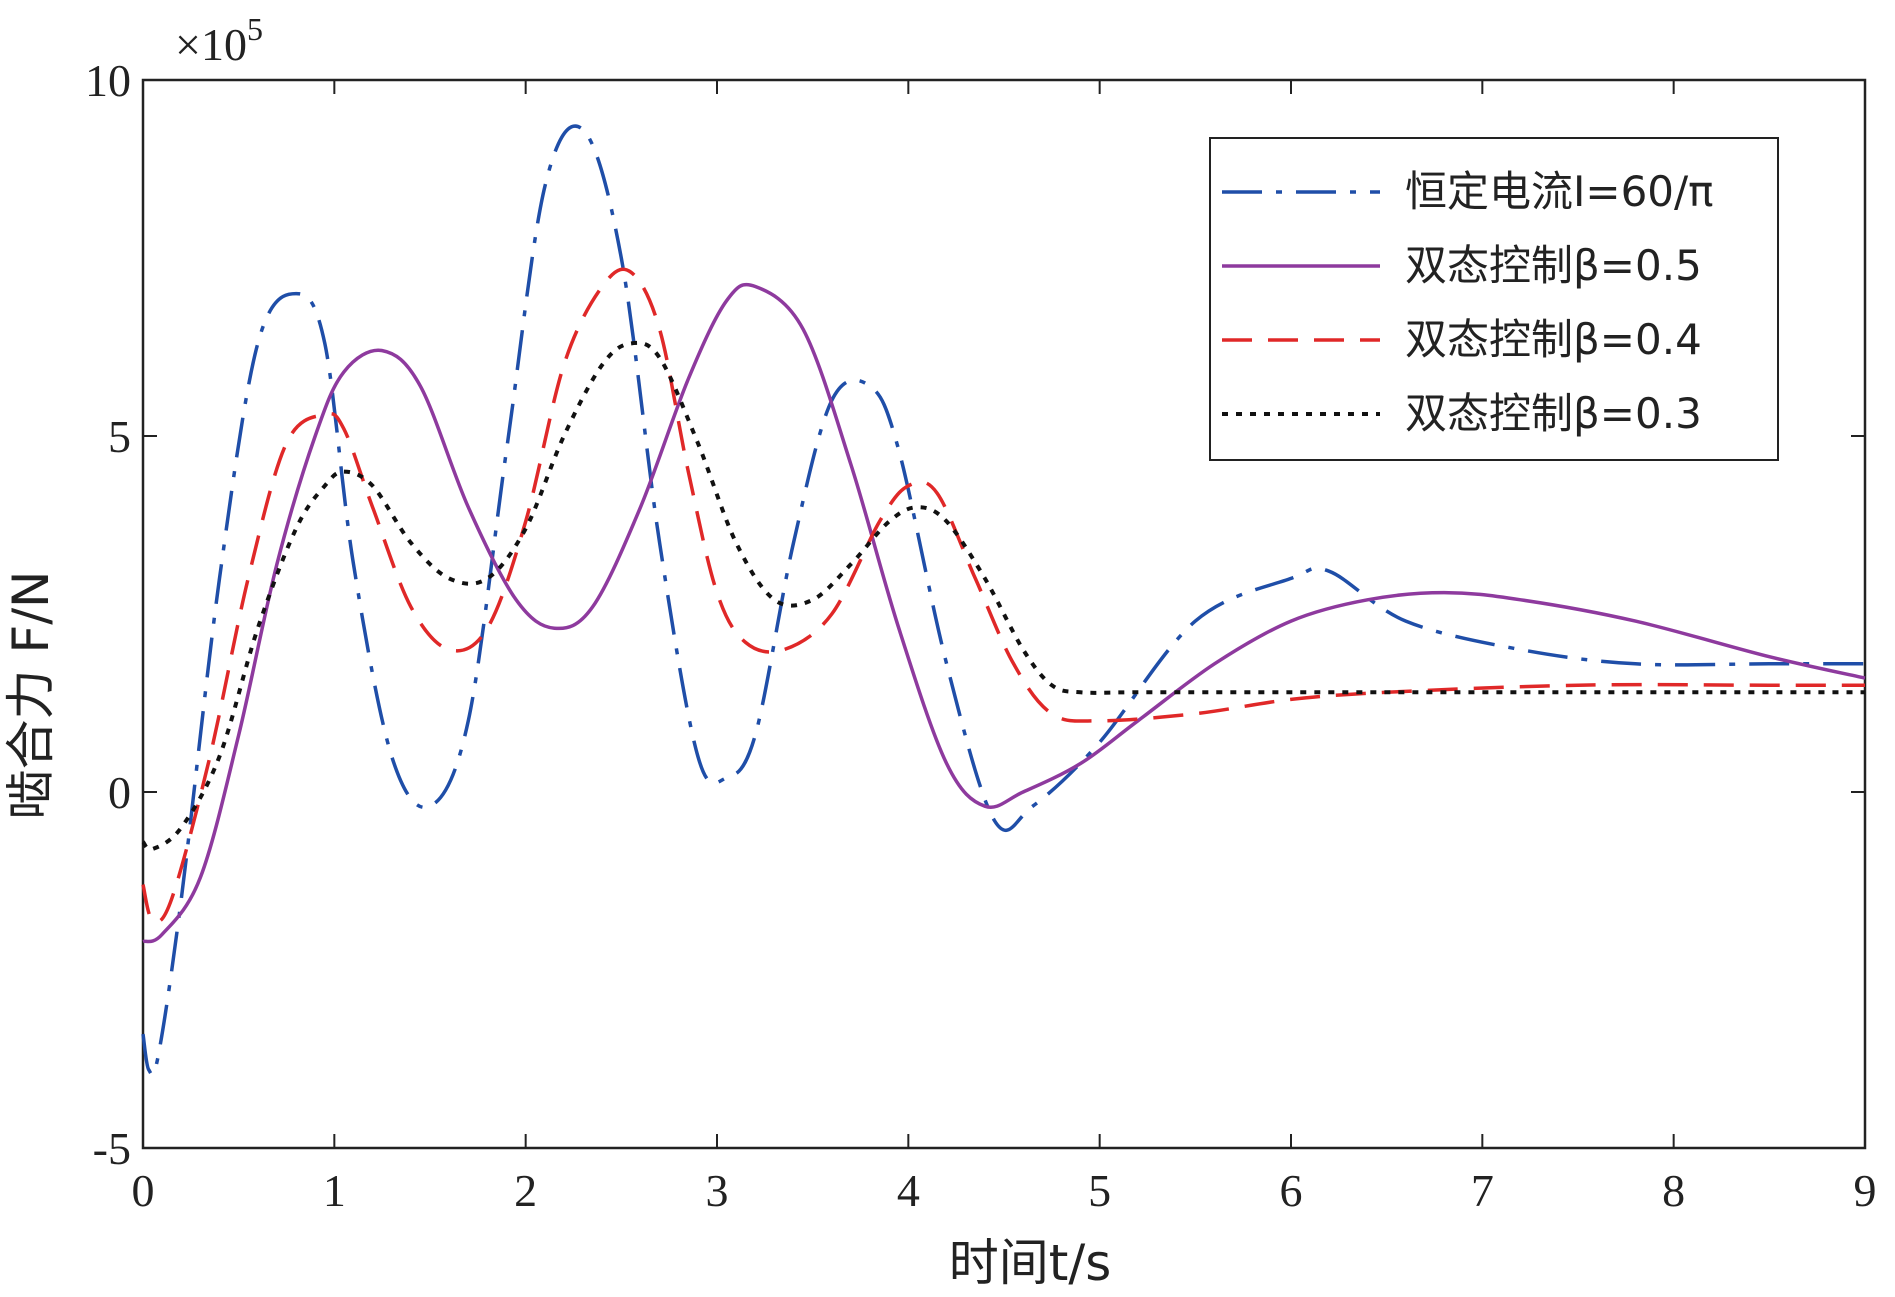 The width and height of the screenshot is (1895, 1297). What do you see at coordinates (119, 436) in the screenshot?
I see `y-tick-label: 5` at bounding box center [119, 436].